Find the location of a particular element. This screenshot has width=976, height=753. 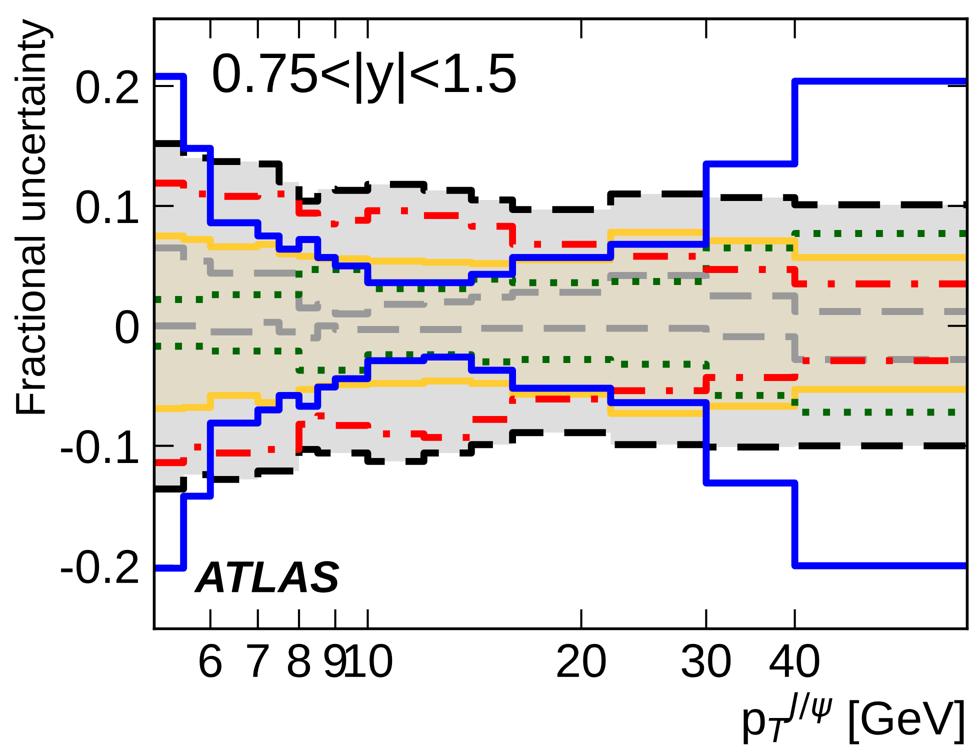

x-tick-label: 30 is located at coordinates (706, 661).